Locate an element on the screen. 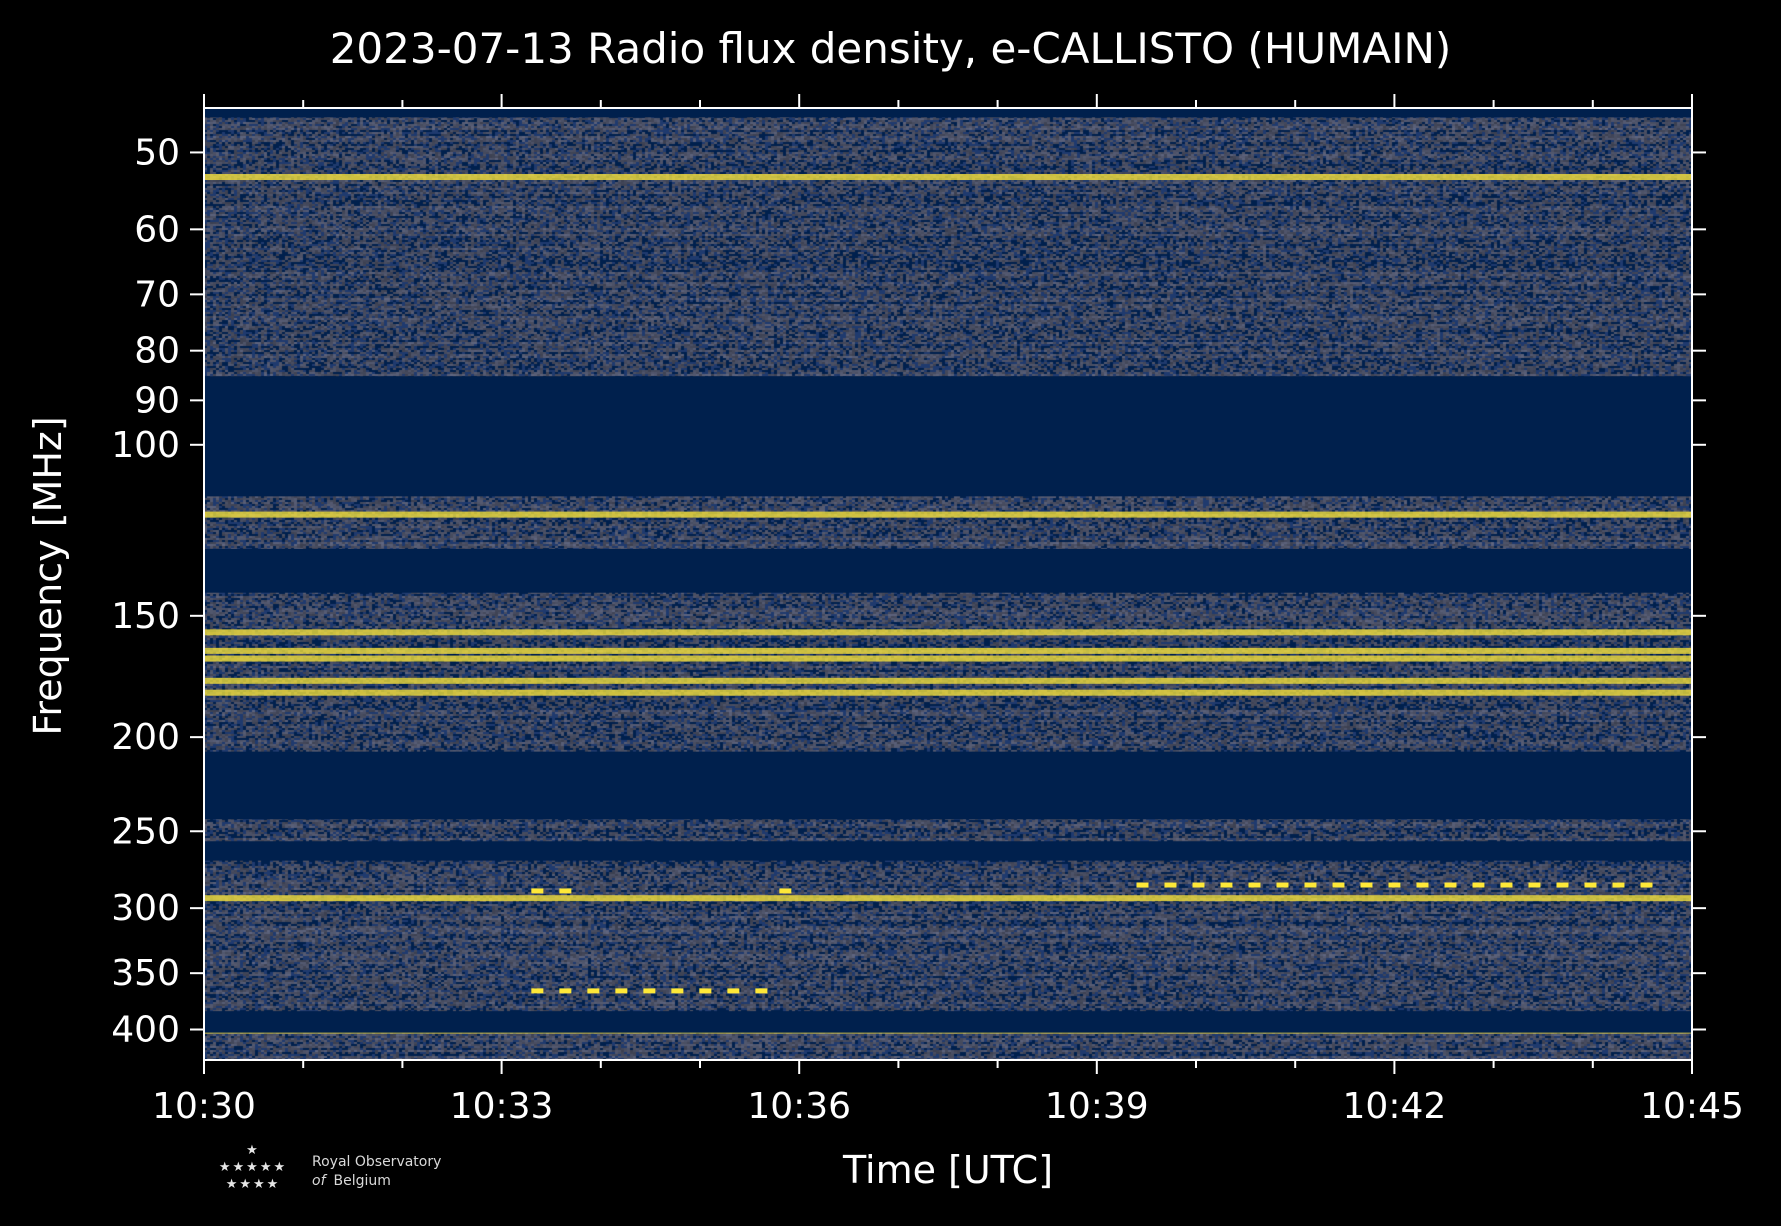  royal-observatory-logo: ★ ★★★★★ ★★★★ Royal Observatory of Belgium is located at coordinates (340, 1170).